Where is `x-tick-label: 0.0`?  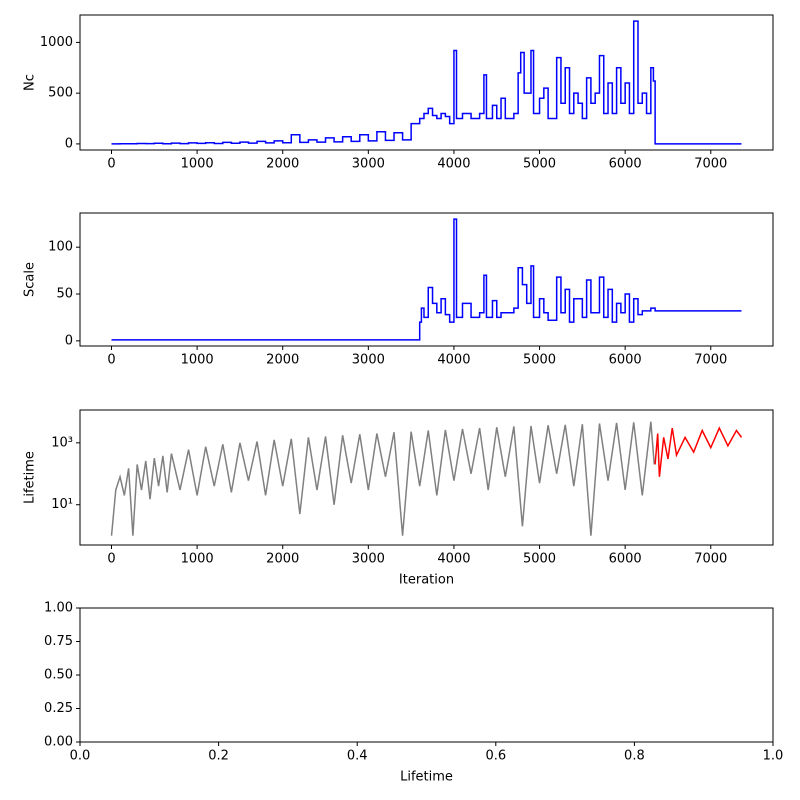 x-tick-label: 0.0 is located at coordinates (80, 756).